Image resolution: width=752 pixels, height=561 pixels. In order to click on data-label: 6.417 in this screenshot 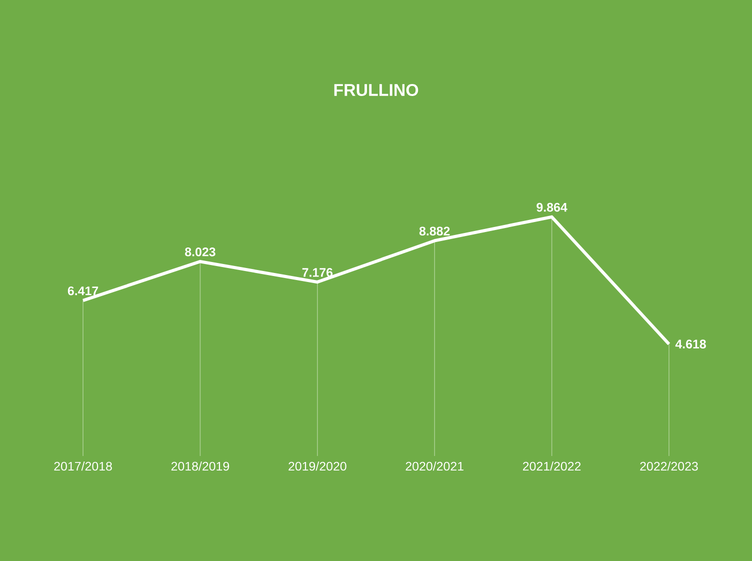, I will do `click(83, 291)`.